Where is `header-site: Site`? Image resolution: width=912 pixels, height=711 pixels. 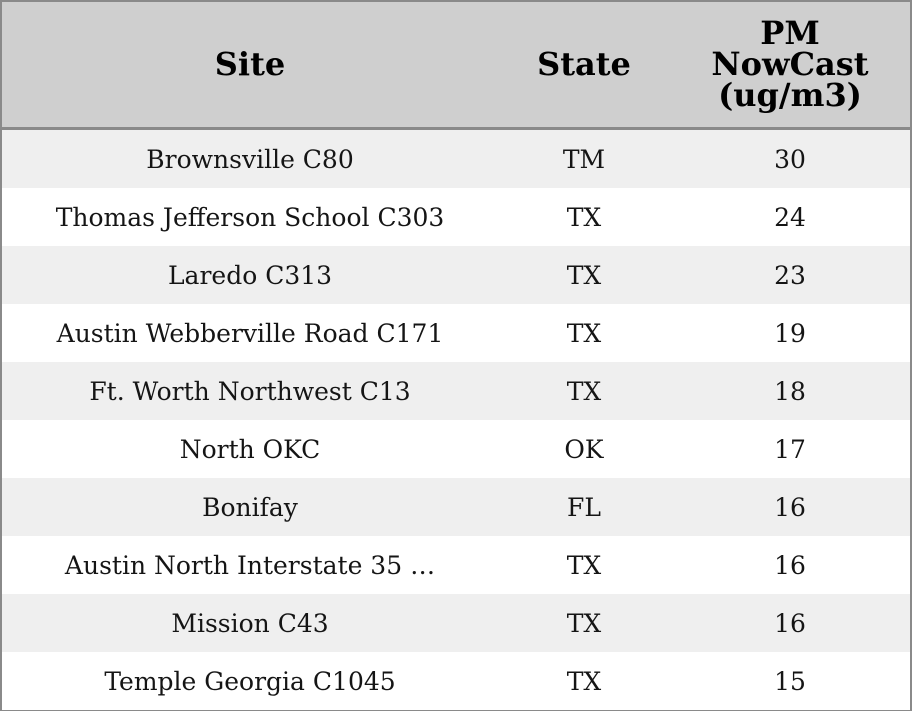 header-site: Site is located at coordinates (250, 64).